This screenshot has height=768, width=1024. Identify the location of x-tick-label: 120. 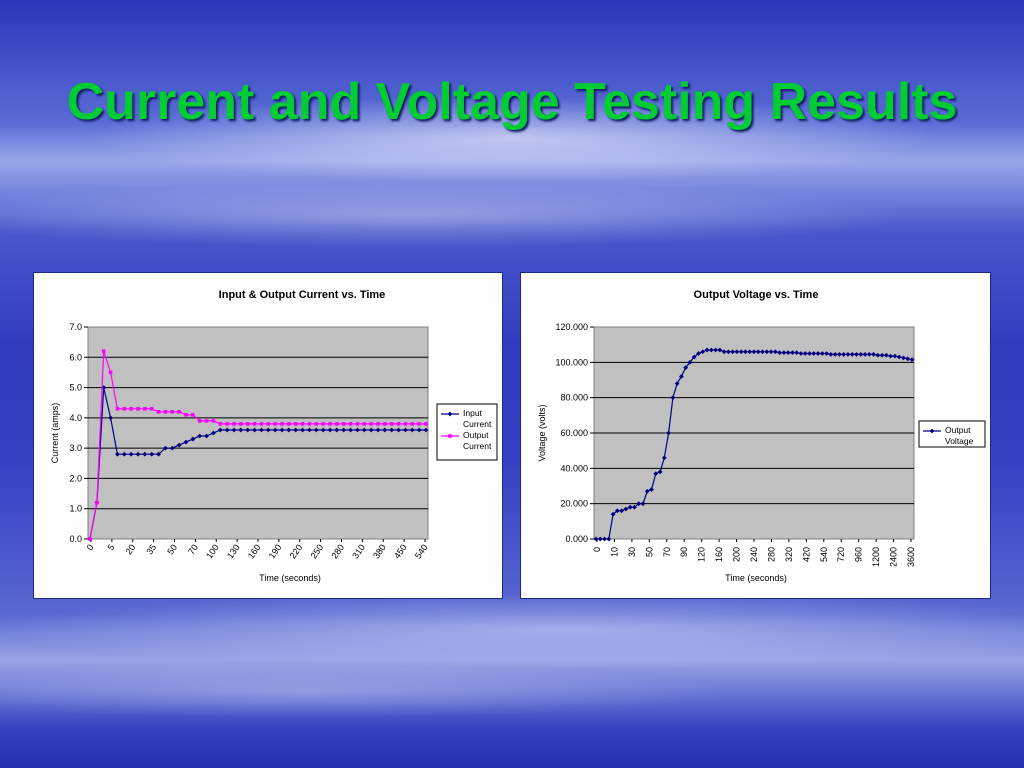
(702, 554).